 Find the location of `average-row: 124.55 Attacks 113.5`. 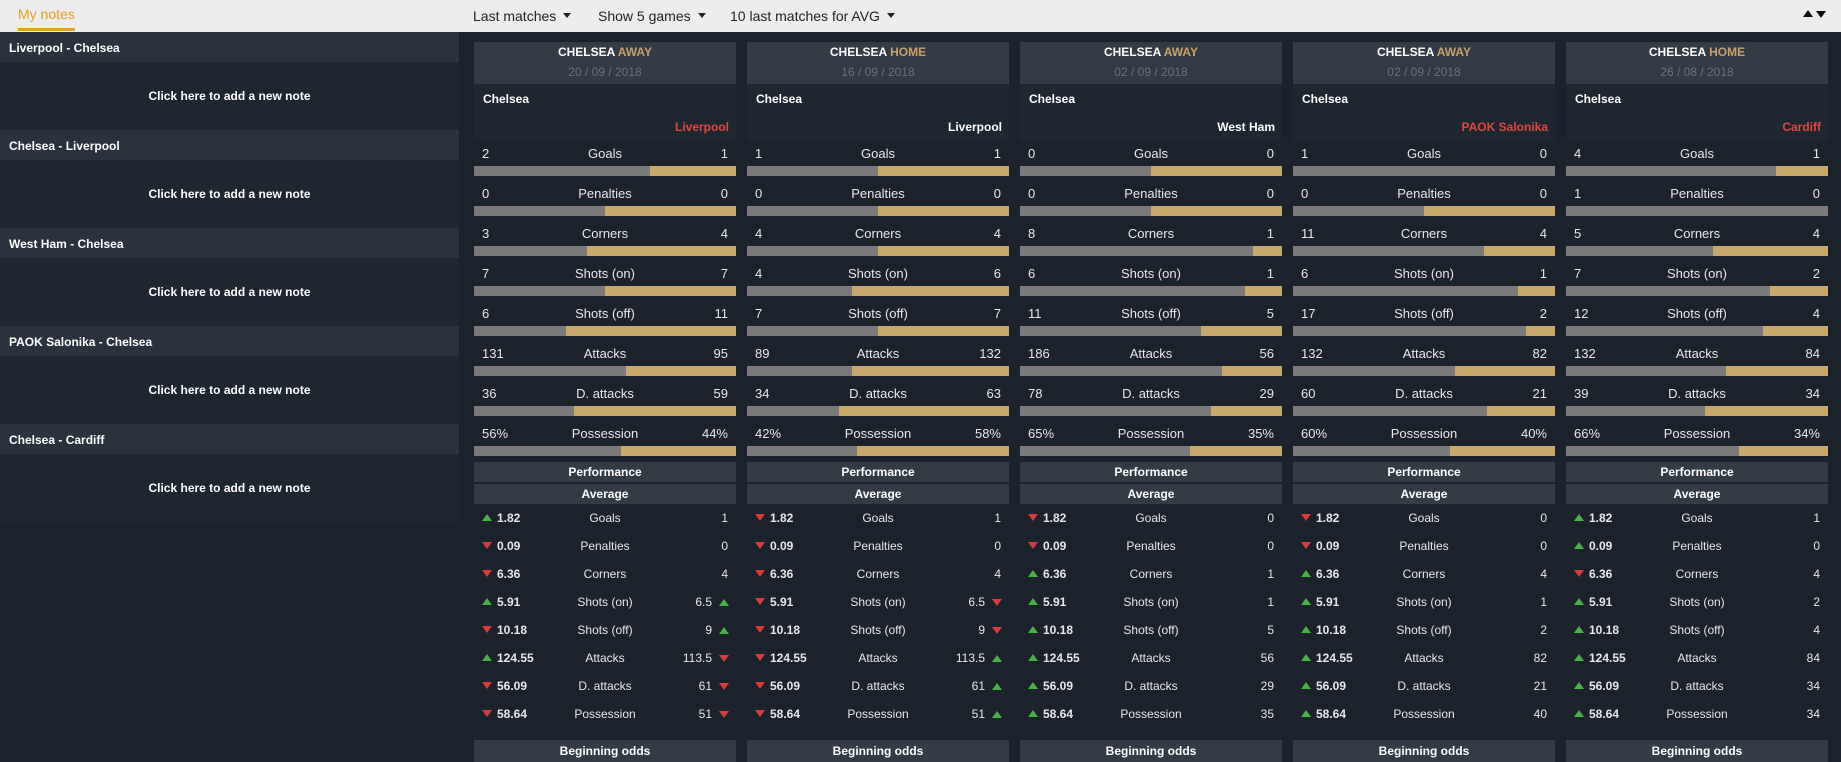

average-row: 124.55 Attacks 113.5 is located at coordinates (605, 660).